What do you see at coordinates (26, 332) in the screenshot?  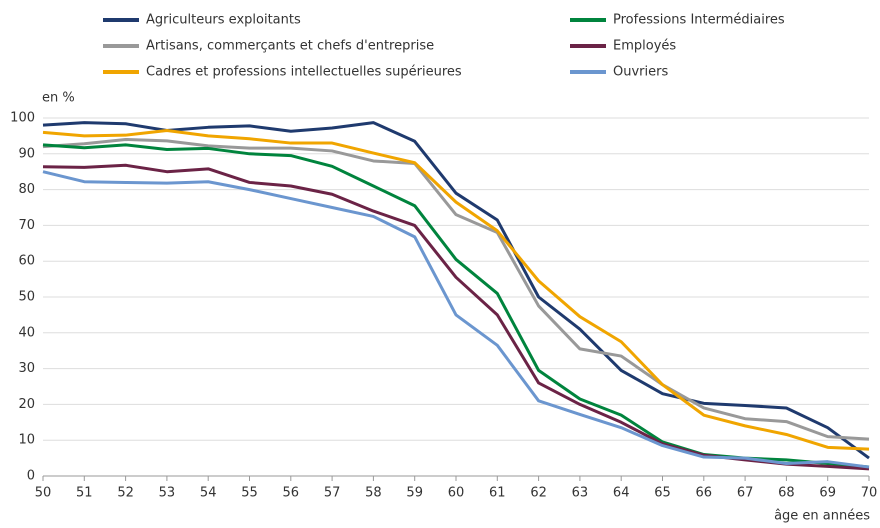 I see `y-tick-label: 40` at bounding box center [26, 332].